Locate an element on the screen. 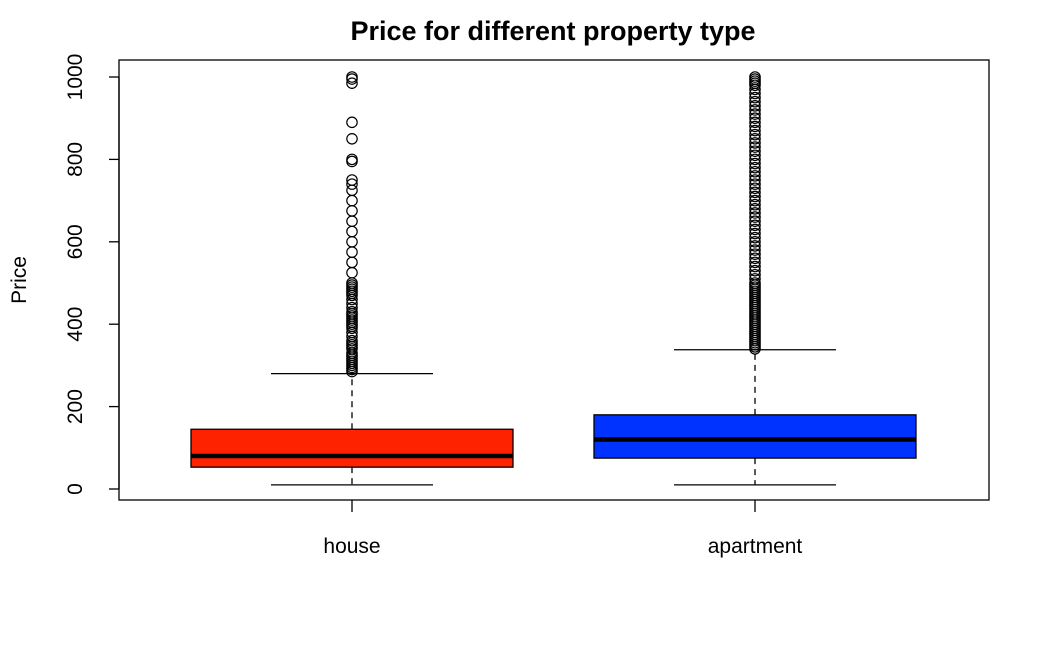  y-tick-label: 400 is located at coordinates (75, 324).